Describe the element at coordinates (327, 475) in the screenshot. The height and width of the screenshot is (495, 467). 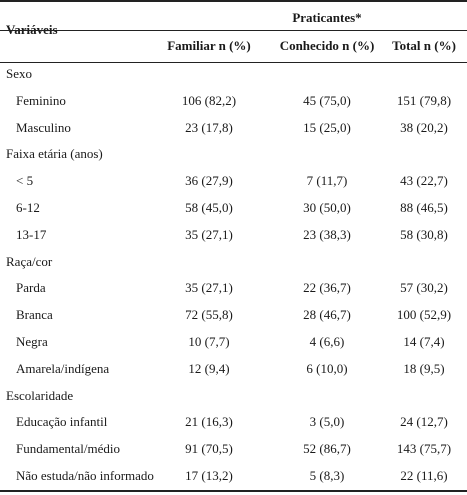
I see `cell-conhecido: 5 (8,3)` at that location.